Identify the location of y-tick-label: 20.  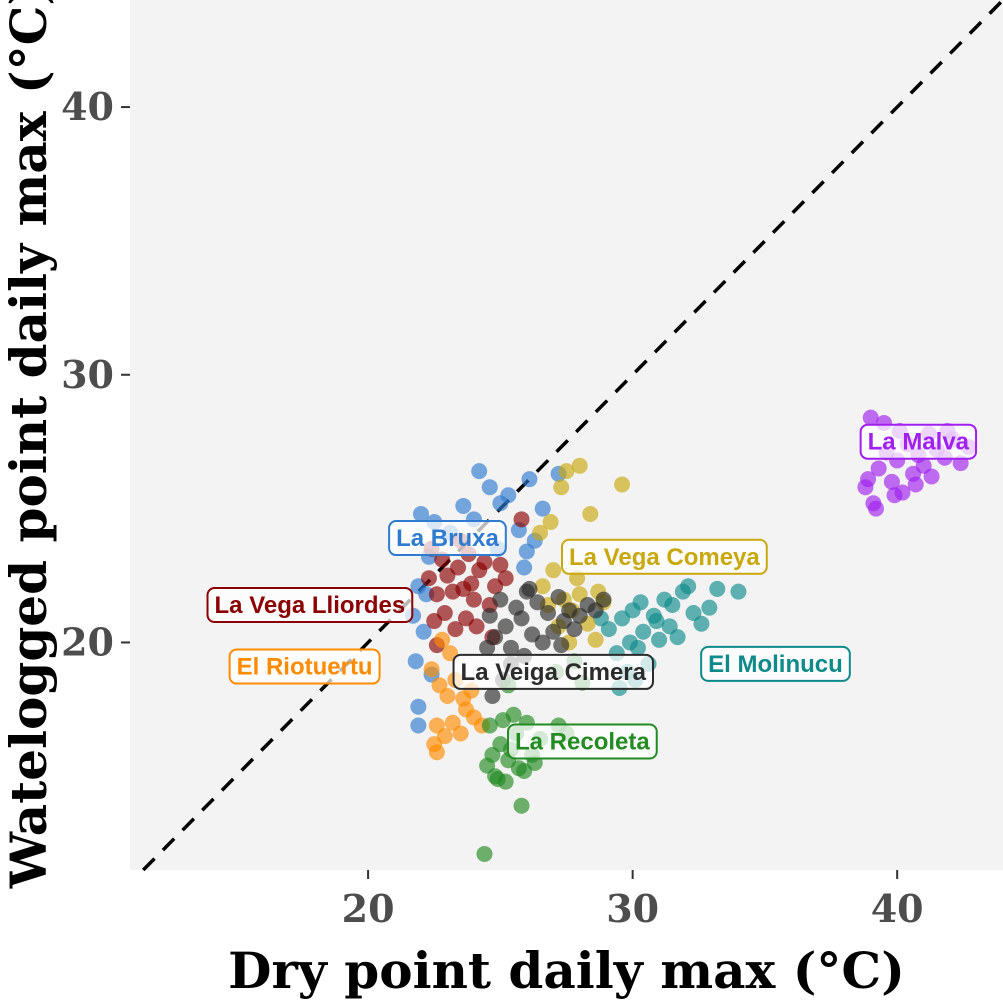
(87, 641).